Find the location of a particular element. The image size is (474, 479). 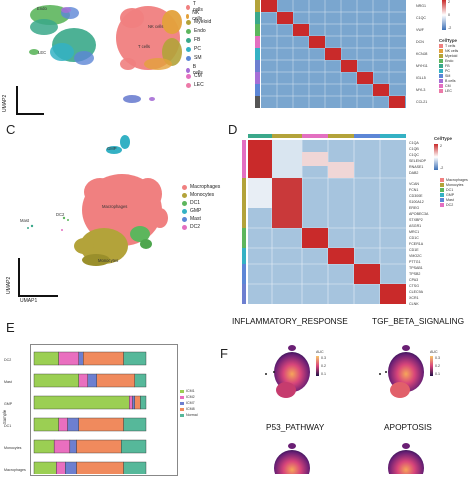

gene-label: VMO2C is located at coordinates (415, 256).